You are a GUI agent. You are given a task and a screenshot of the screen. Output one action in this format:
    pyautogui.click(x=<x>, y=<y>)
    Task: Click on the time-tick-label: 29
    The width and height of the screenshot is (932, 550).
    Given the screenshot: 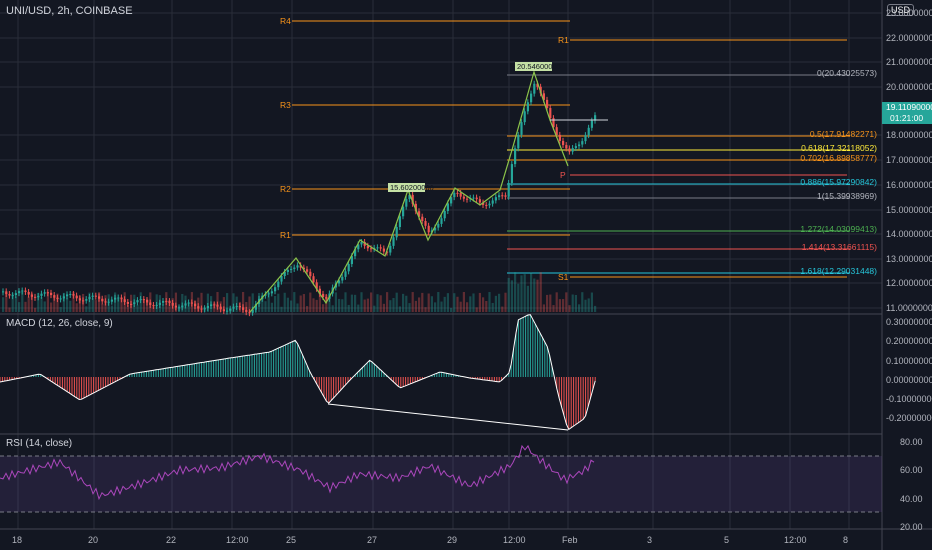 What is the action you would take?
    pyautogui.click(x=452, y=540)
    